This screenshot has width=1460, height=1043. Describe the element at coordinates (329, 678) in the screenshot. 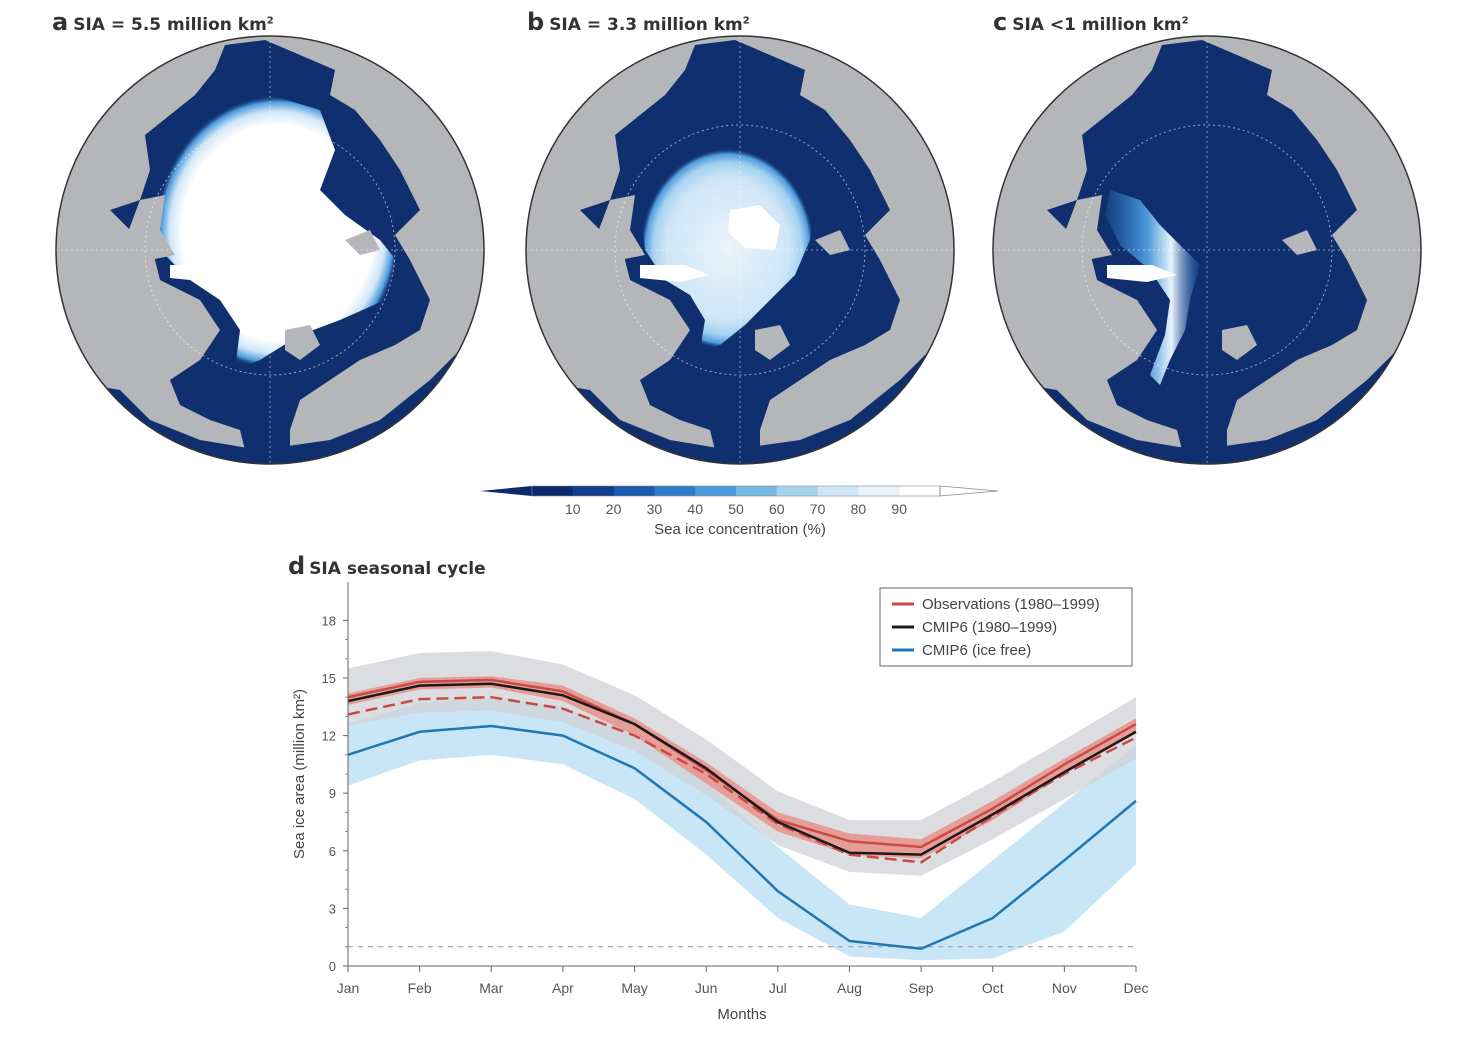

I see `y-tick-label: 15` at that location.